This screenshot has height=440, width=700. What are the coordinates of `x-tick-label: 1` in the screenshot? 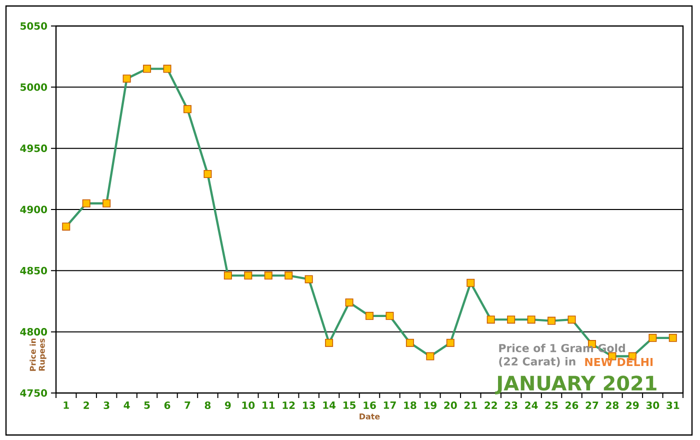 It's located at (66, 405).